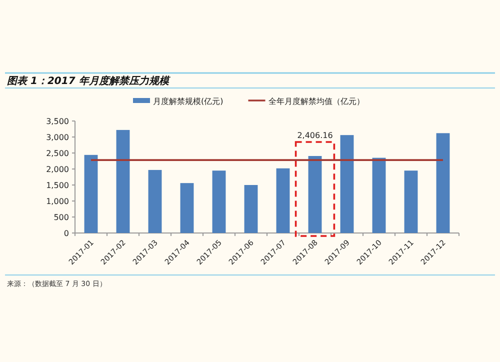 This screenshot has width=500, height=362. I want to click on chart-title: 图表 1：2017 年月度解禁压力规模, so click(89, 81).